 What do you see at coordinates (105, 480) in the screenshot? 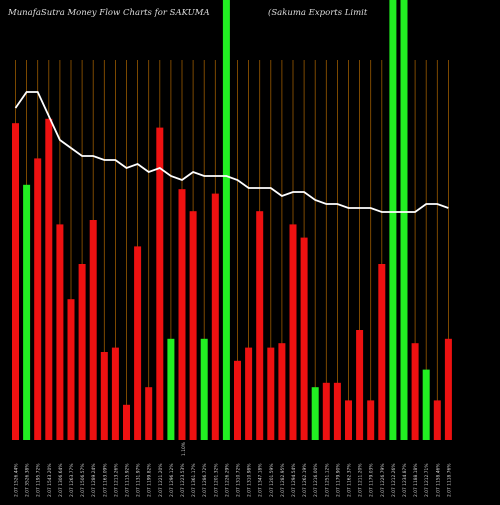
I see `x-tick-label: 2.07 1163.09%` at bounding box center [105, 480].